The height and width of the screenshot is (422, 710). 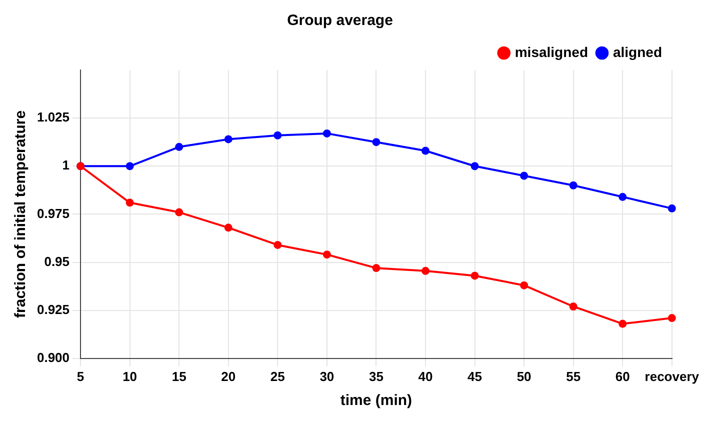 What do you see at coordinates (130, 376) in the screenshot?
I see `x-tick-label: 10` at bounding box center [130, 376].